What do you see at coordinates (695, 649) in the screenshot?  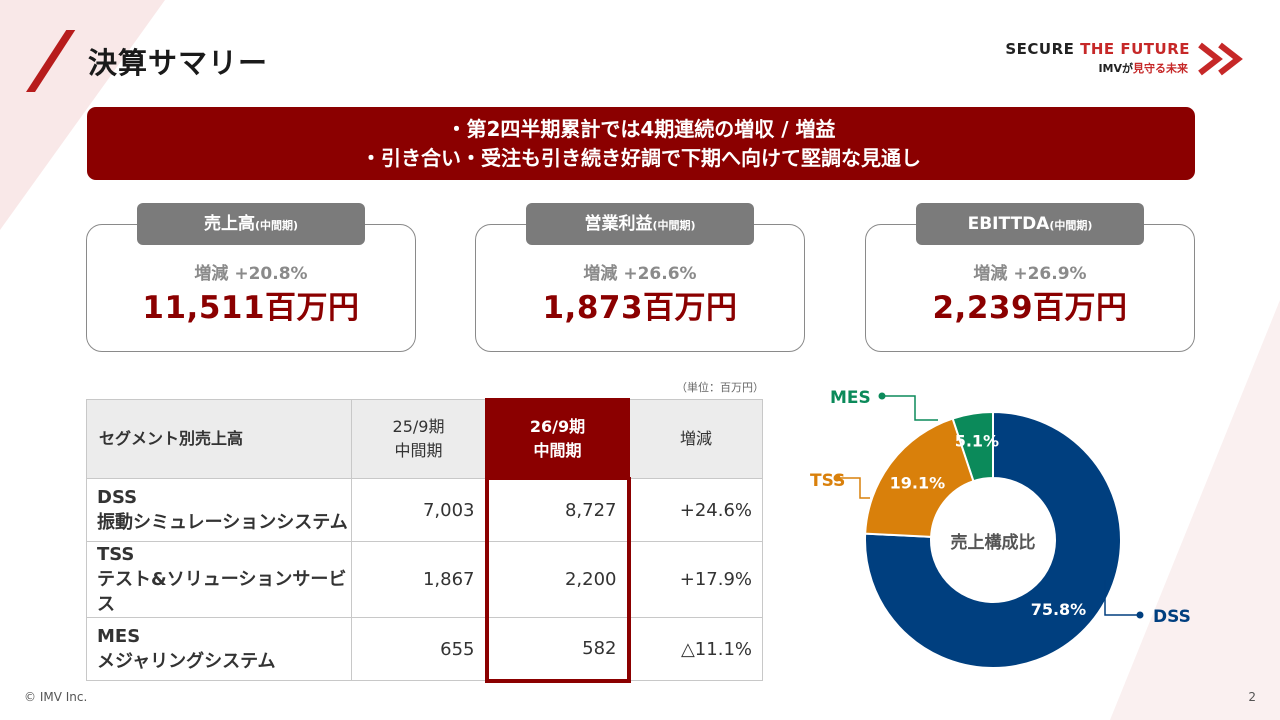 I see `change-value: △11.1%` at bounding box center [695, 649].